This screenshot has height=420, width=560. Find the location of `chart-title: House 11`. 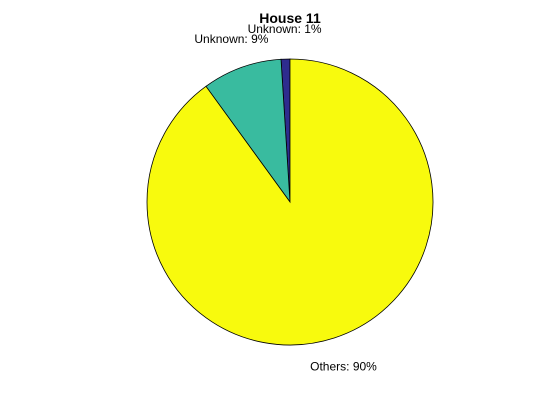

chart-title: House 11 is located at coordinates (290, 18).